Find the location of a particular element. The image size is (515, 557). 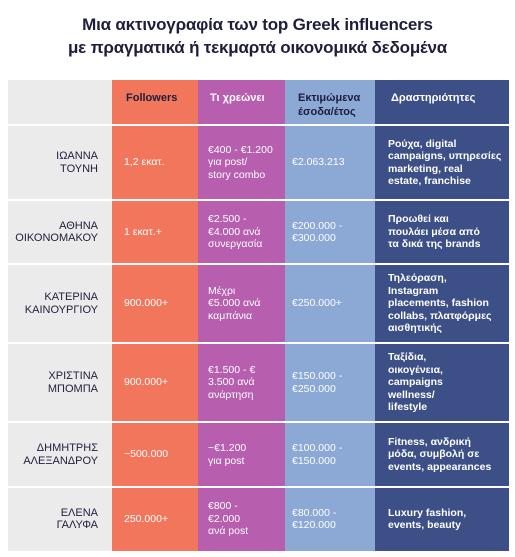

influencer-name-line: ΜΠΟΜΠΑ is located at coordinates (72, 388).